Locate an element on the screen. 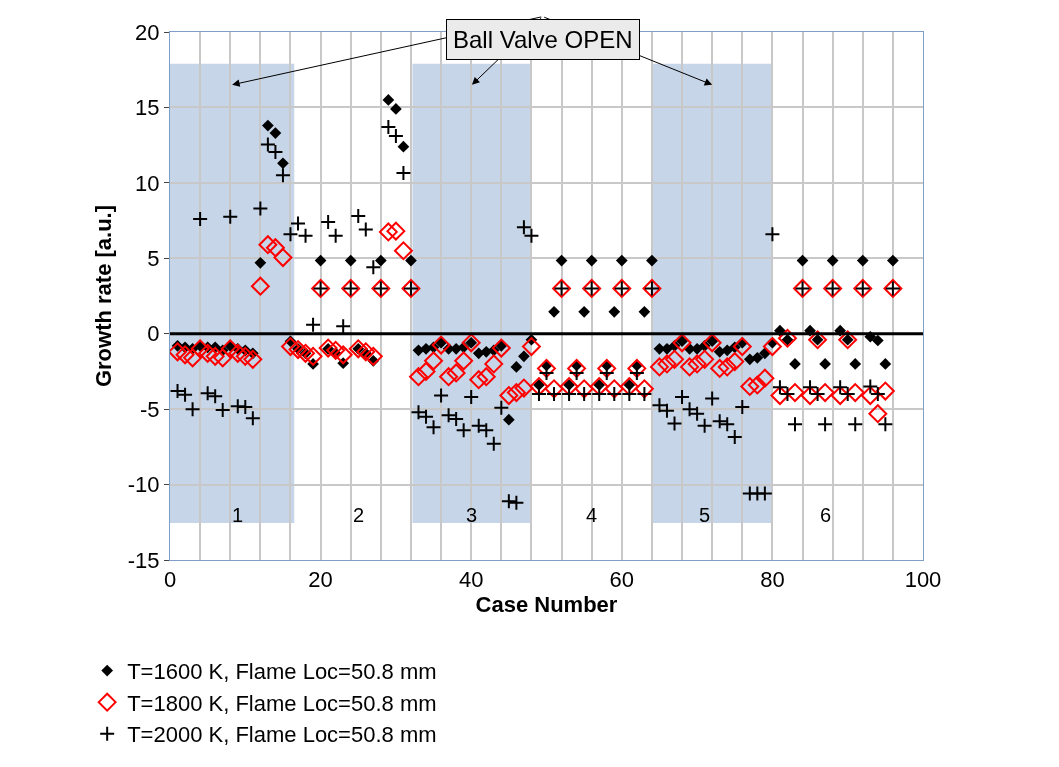 Image resolution: width=1059 pixels, height=767 pixels. x-tick-label: 100 is located at coordinates (923, 580).